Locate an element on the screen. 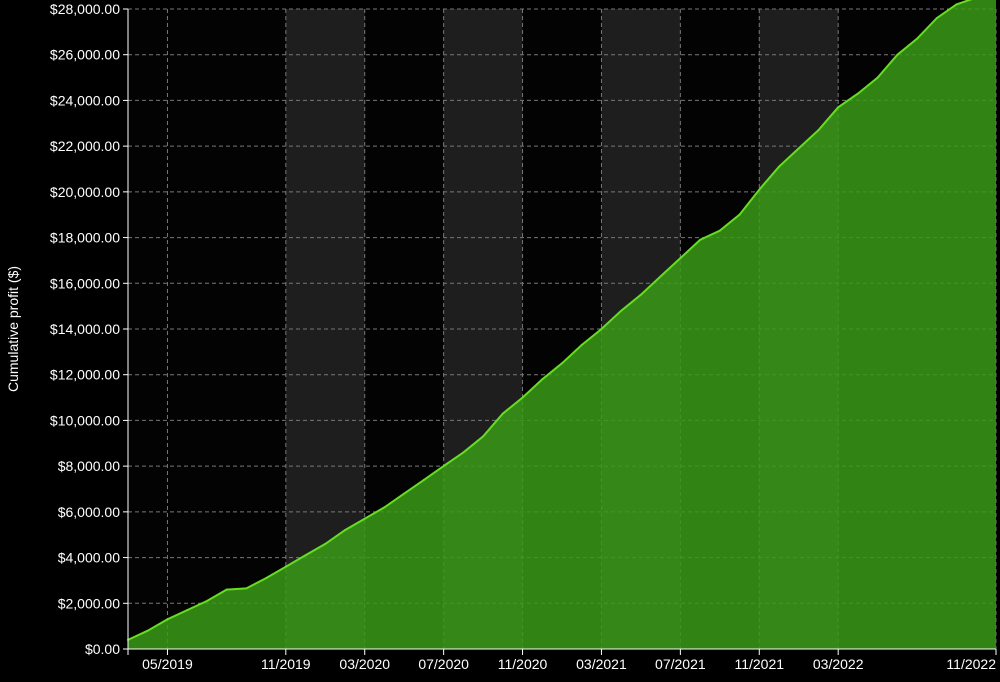  x-tick-label: 11/2021 is located at coordinates (759, 664).